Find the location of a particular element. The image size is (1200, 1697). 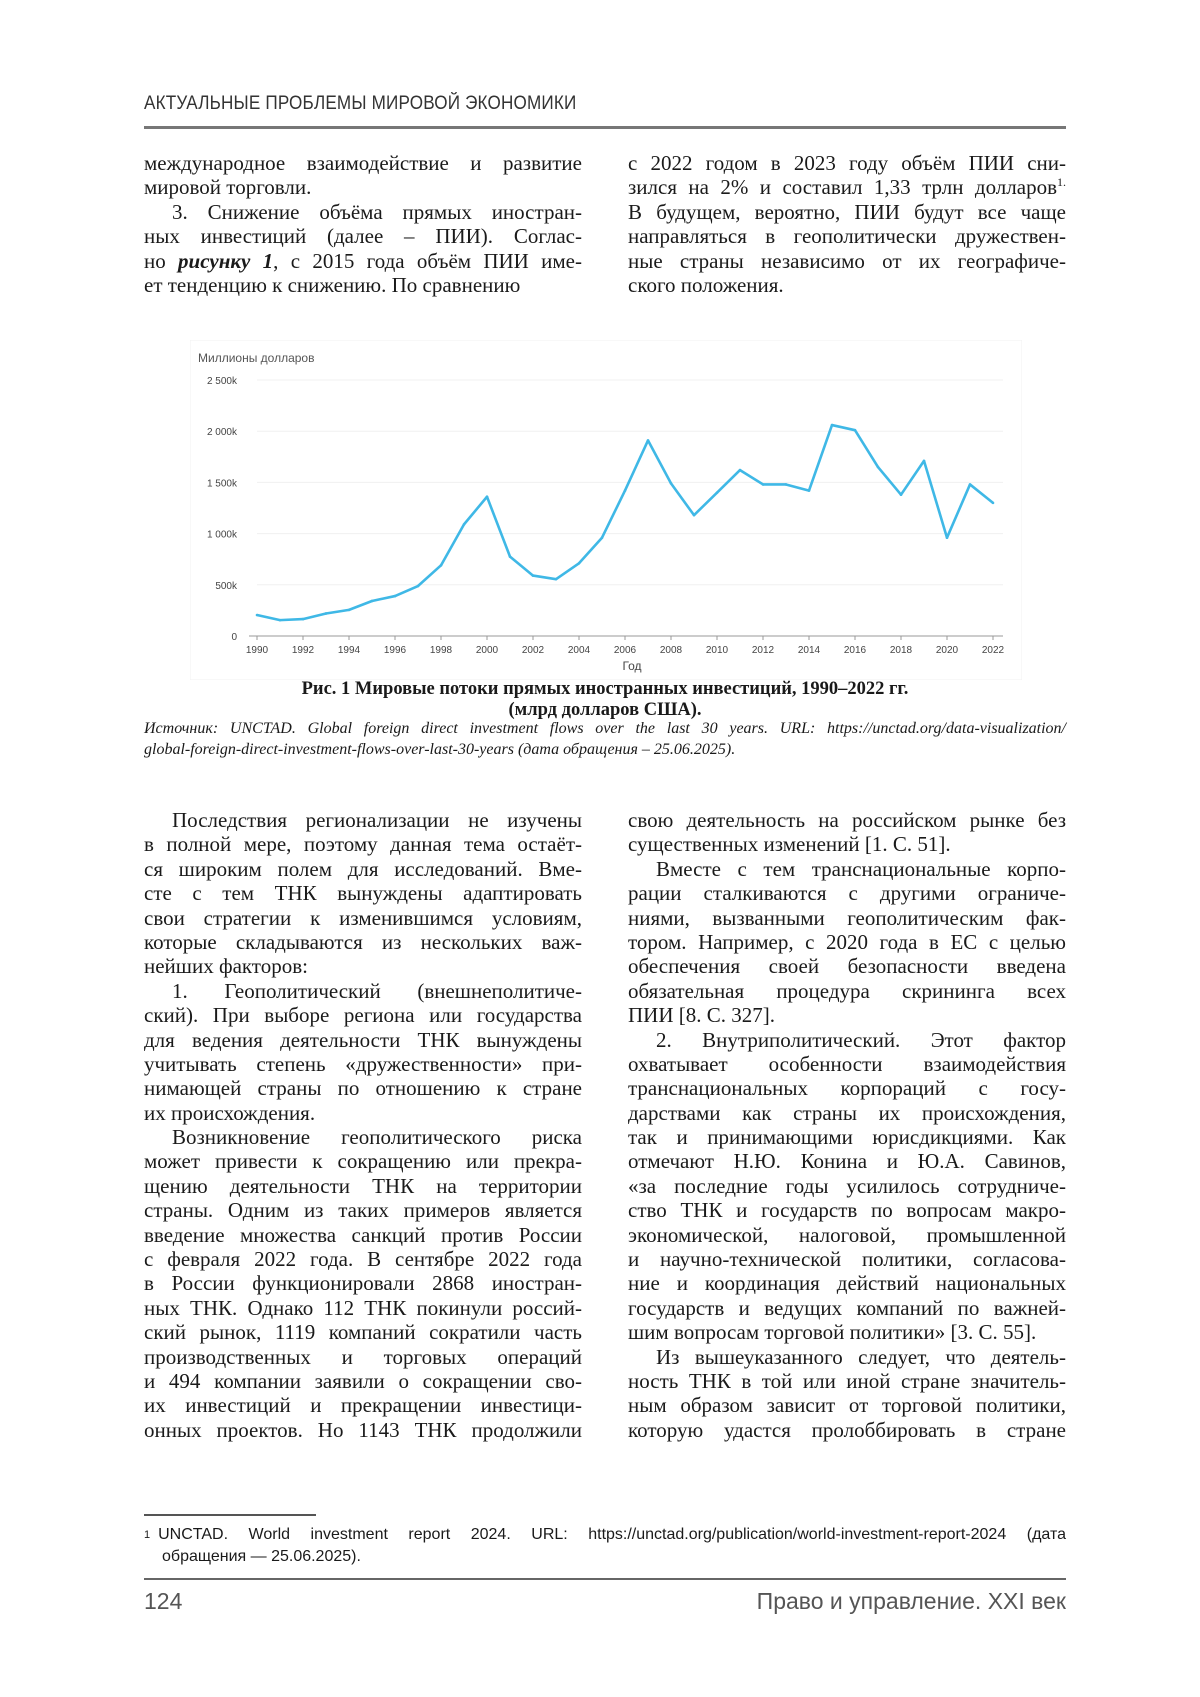

text-line: их инвестиций и прекращении инвестици- is located at coordinates (363, 1405).